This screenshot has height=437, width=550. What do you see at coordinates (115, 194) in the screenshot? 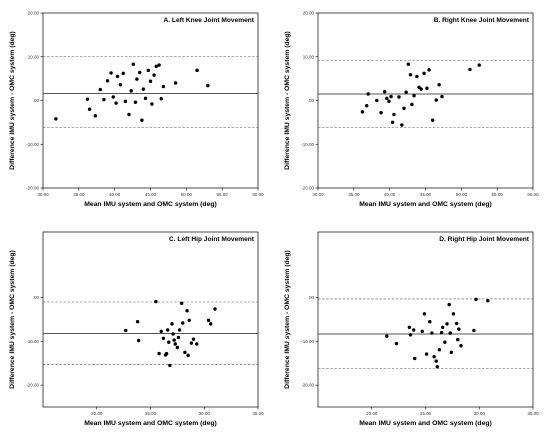
I see `x-tick-label: 40.00` at bounding box center [115, 194].